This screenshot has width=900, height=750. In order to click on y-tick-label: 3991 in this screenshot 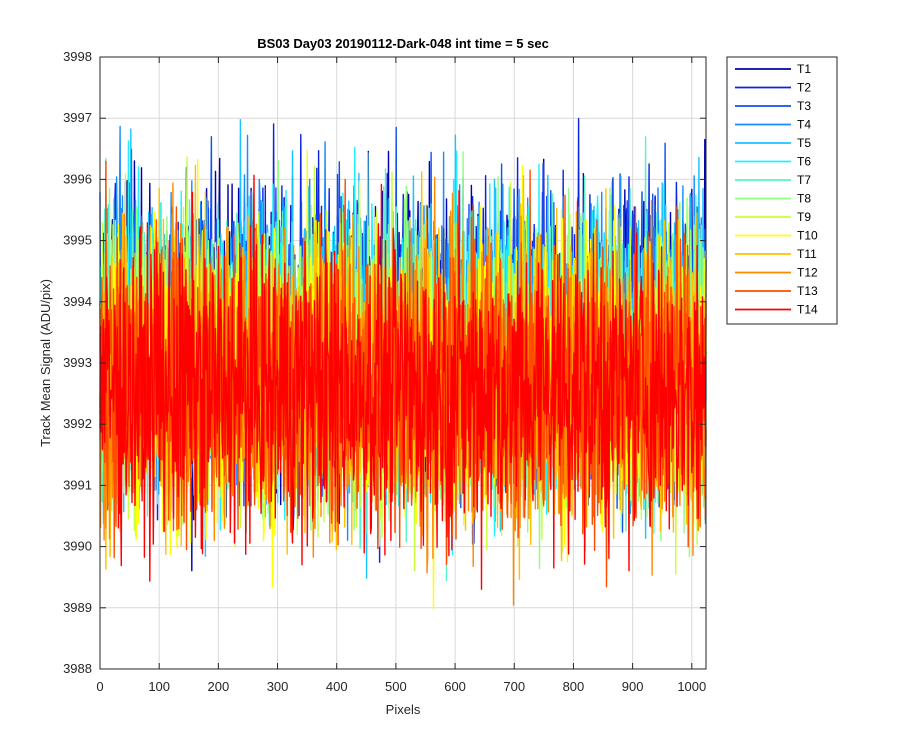, I will do `click(77, 484)`.